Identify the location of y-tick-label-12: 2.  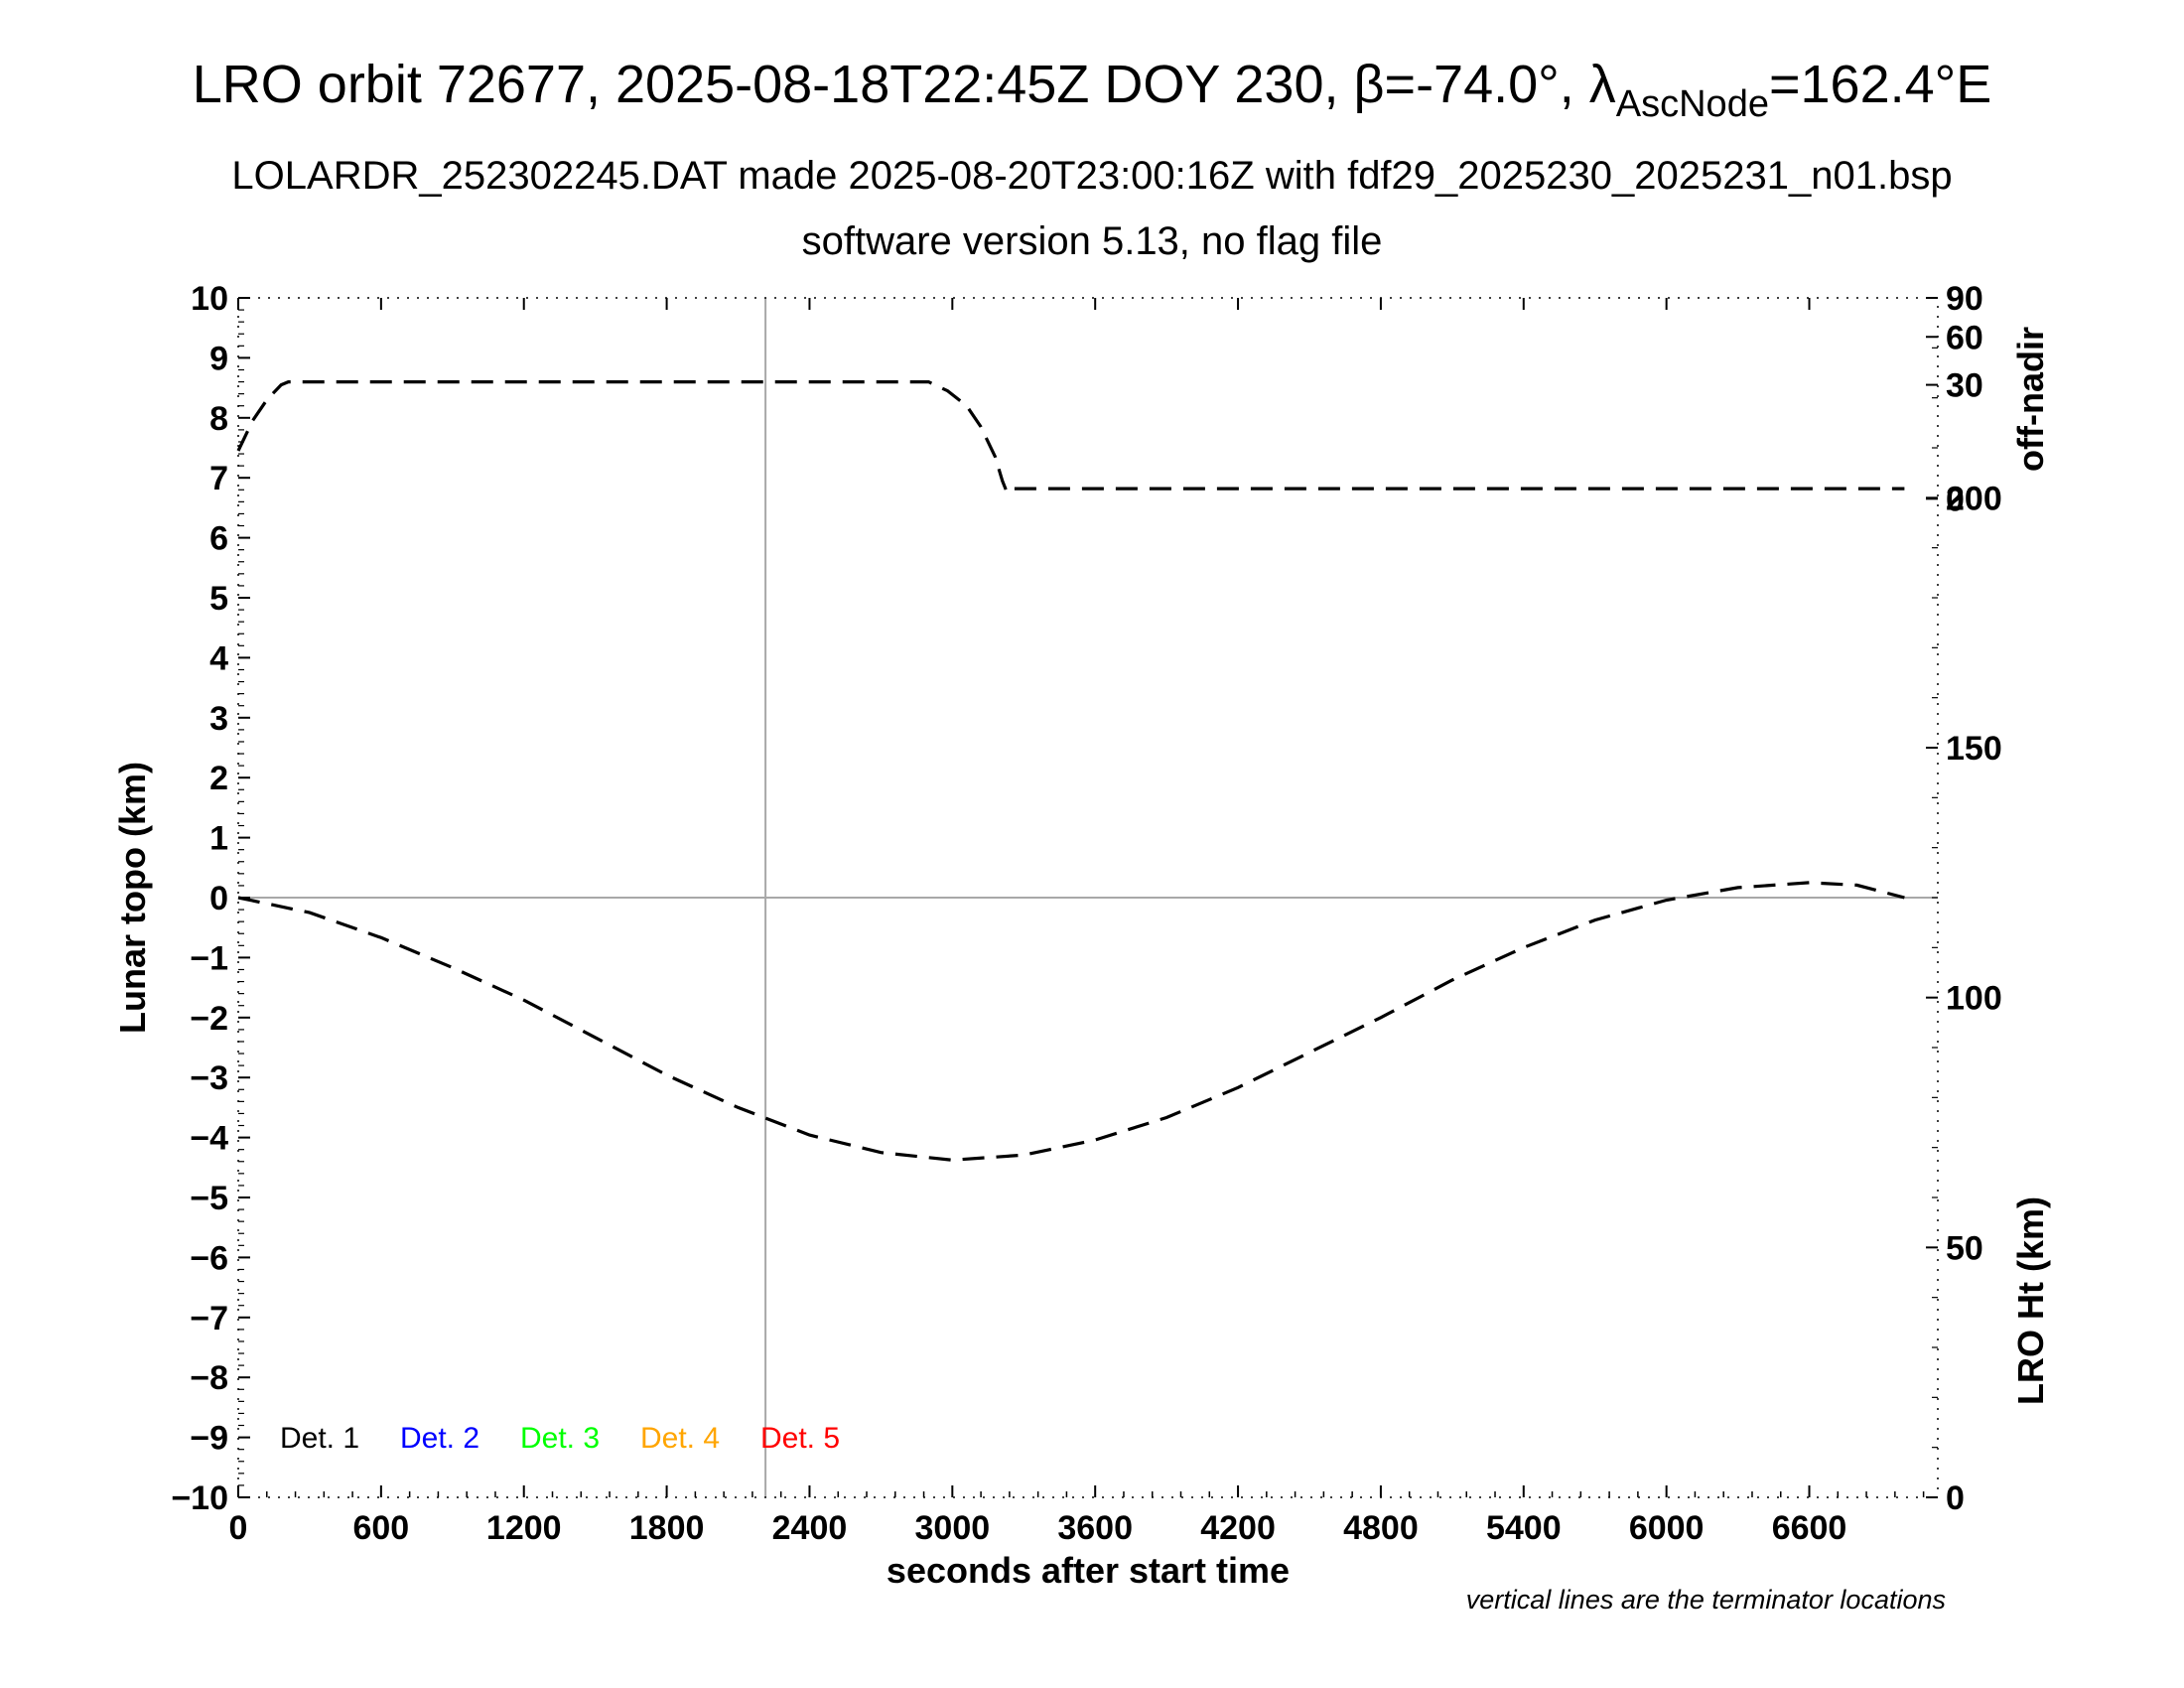
(218, 778).